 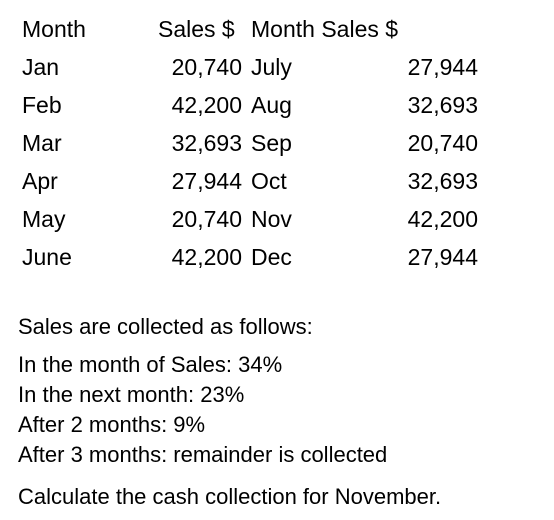 What do you see at coordinates (283, 28) in the screenshot?
I see `header-month-2: Month` at bounding box center [283, 28].